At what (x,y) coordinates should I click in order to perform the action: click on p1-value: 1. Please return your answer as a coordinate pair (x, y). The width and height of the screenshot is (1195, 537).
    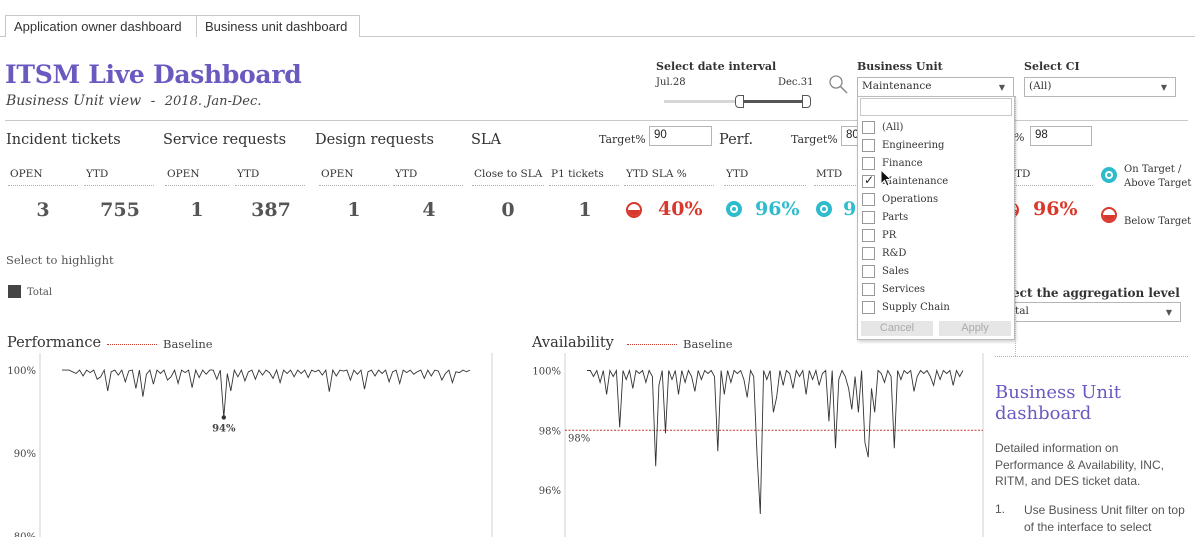
    Looking at the image, I should click on (585, 210).